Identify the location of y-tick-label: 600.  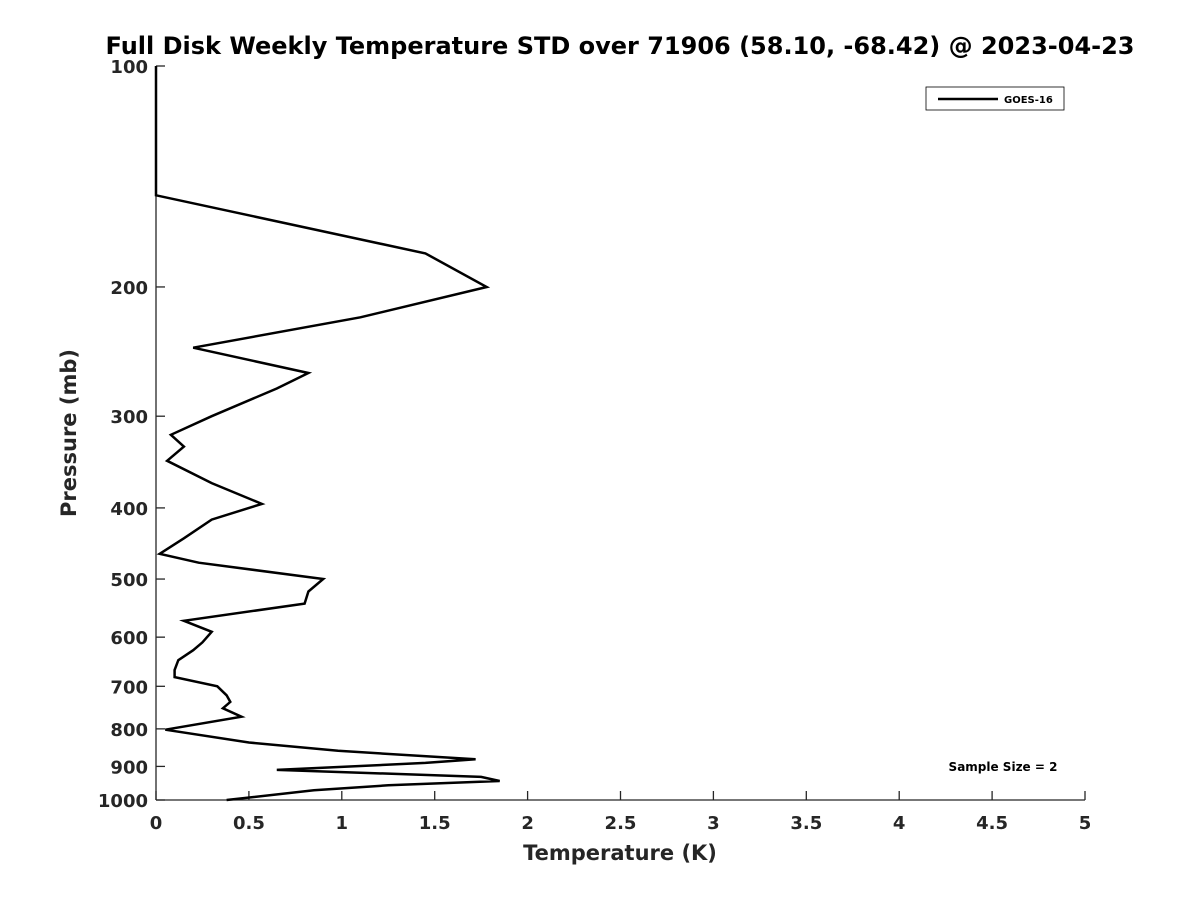
(129, 638).